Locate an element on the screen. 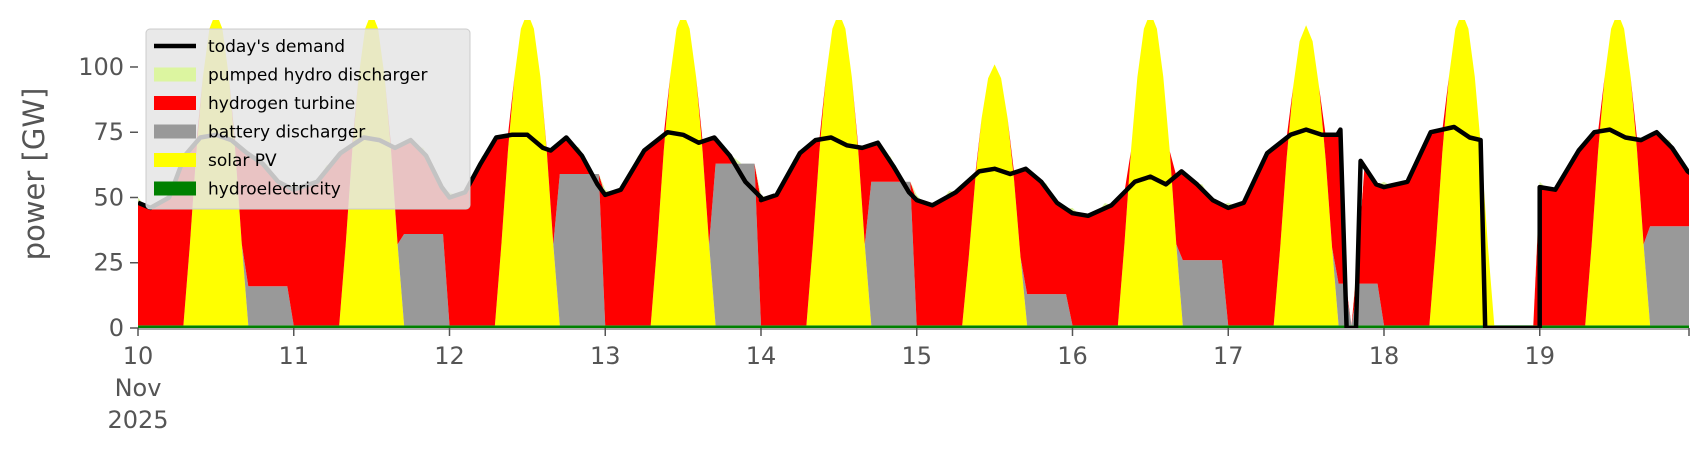 This screenshot has width=1706, height=460. x-tick-label: 18 is located at coordinates (1384, 356).